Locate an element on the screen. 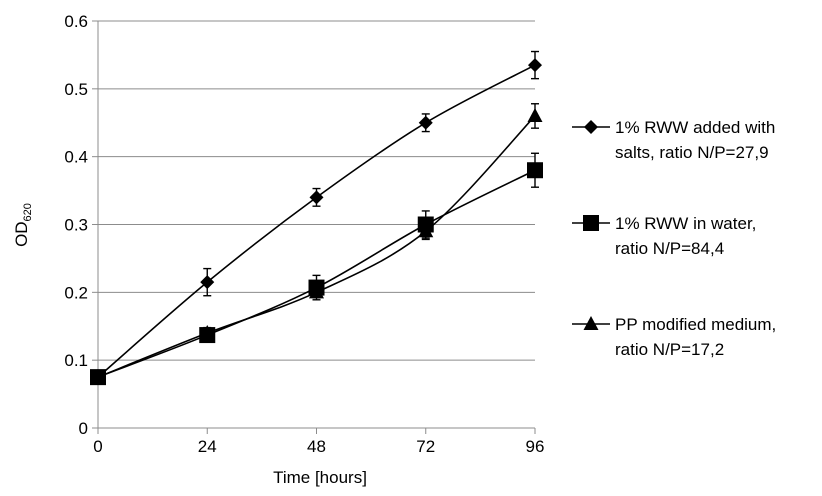 The width and height of the screenshot is (822, 496). x-tick-label: 24 is located at coordinates (207, 446).